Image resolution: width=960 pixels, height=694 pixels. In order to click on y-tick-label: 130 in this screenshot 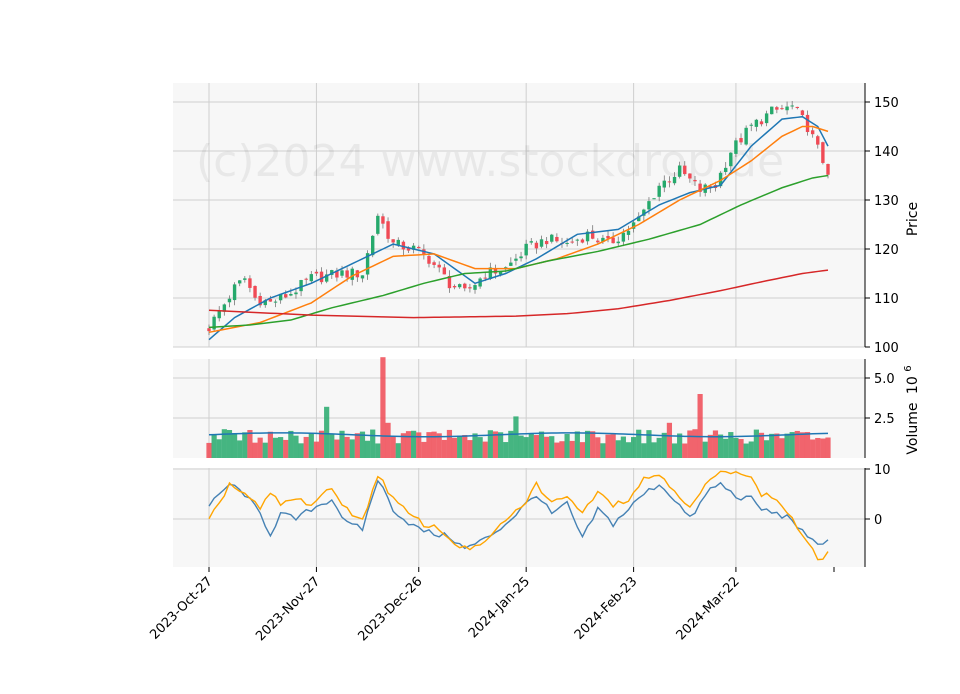, I will do `click(886, 201)`.